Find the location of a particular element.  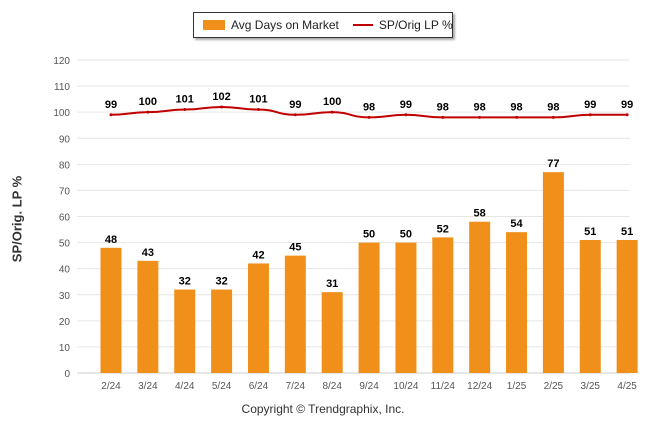

x-tick-label: 4/24 is located at coordinates (185, 386).